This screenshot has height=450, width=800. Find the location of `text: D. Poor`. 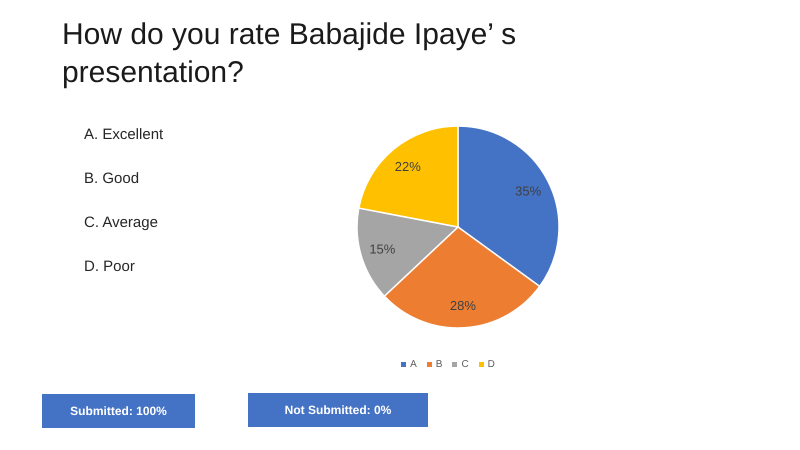

text: D. Poor is located at coordinates (109, 266).